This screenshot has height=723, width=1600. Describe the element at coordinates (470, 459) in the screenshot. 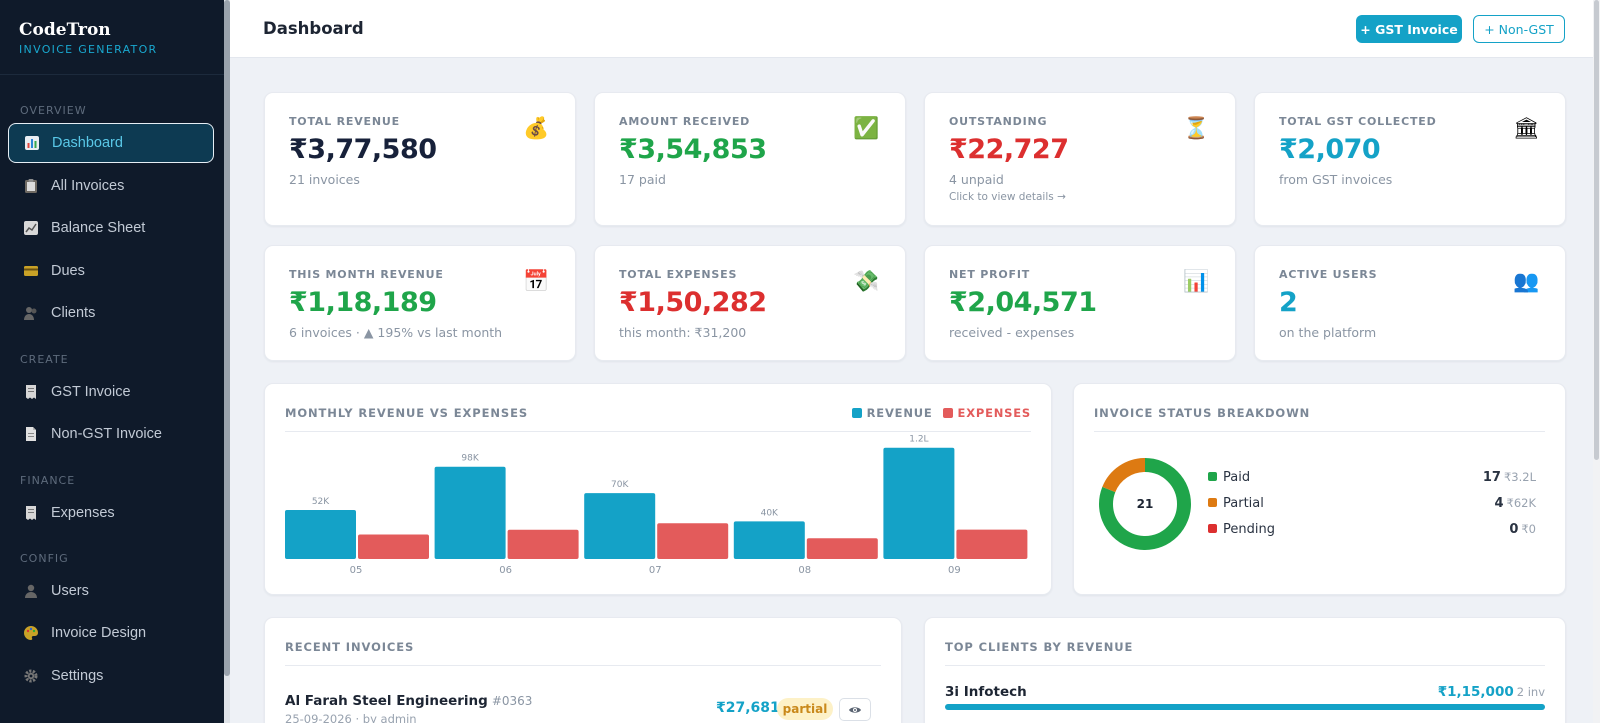

I see `data-label: 98K` at that location.